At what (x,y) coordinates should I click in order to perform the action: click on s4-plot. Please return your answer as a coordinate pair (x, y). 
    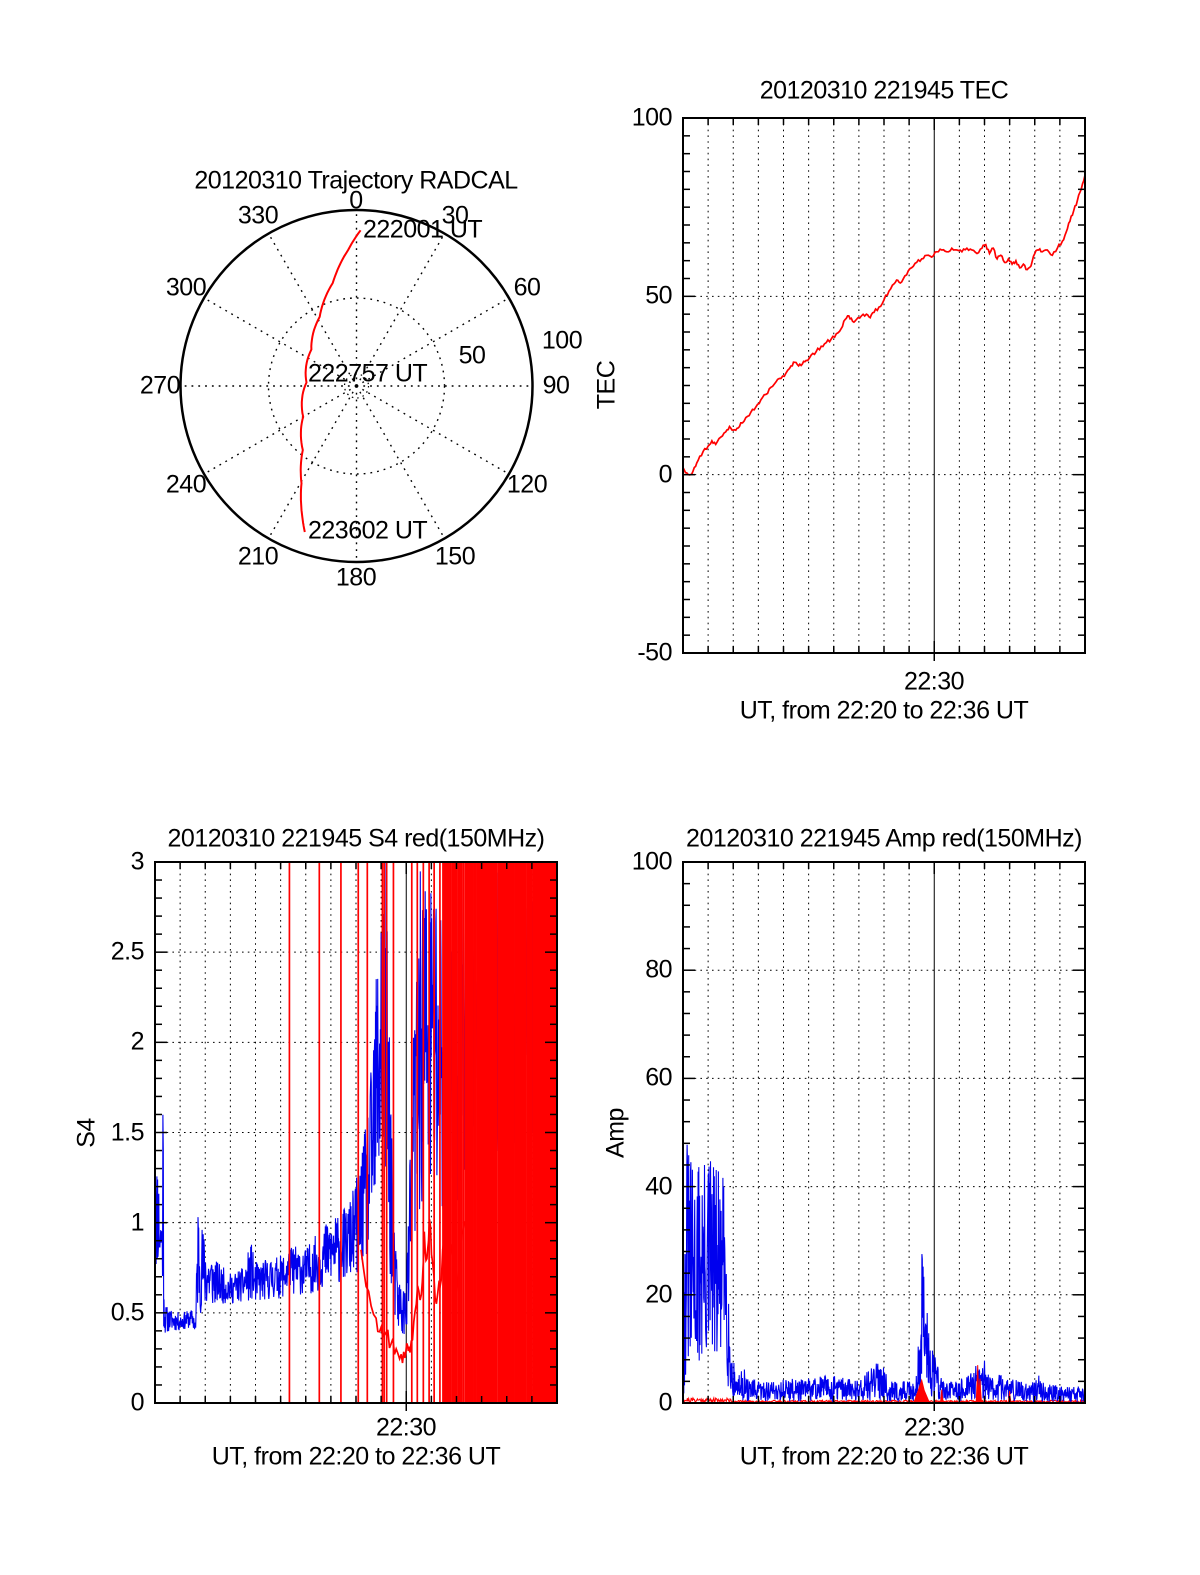
    Looking at the image, I should click on (356, 1136).